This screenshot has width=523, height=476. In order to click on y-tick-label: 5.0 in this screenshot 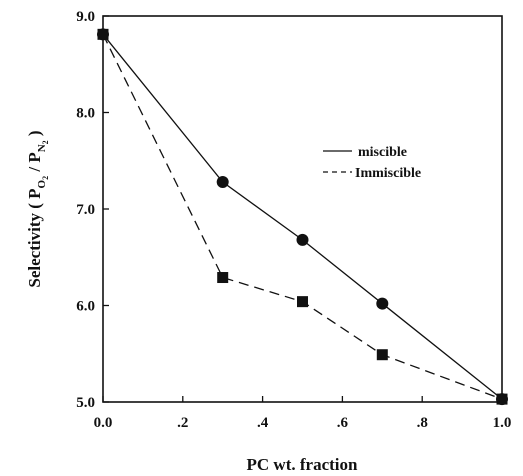, I will do `click(85, 403)`.